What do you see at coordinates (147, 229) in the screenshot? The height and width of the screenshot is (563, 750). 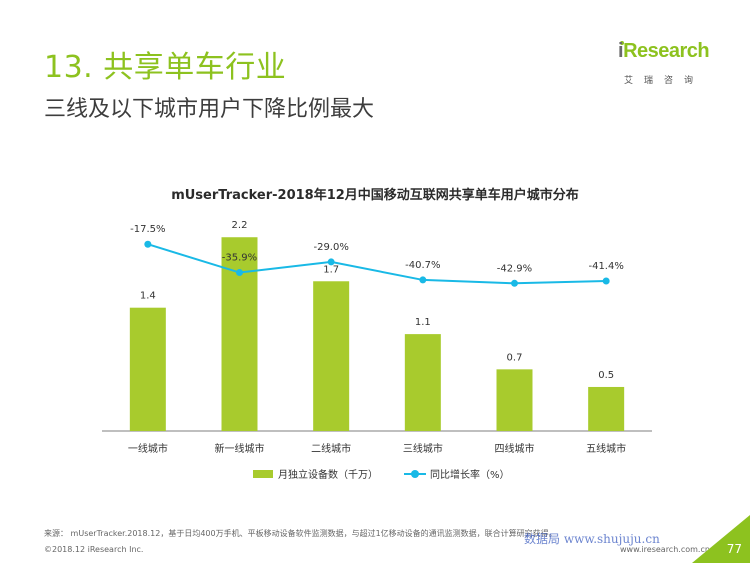 I see `line-label-1: -17.5%` at bounding box center [147, 229].